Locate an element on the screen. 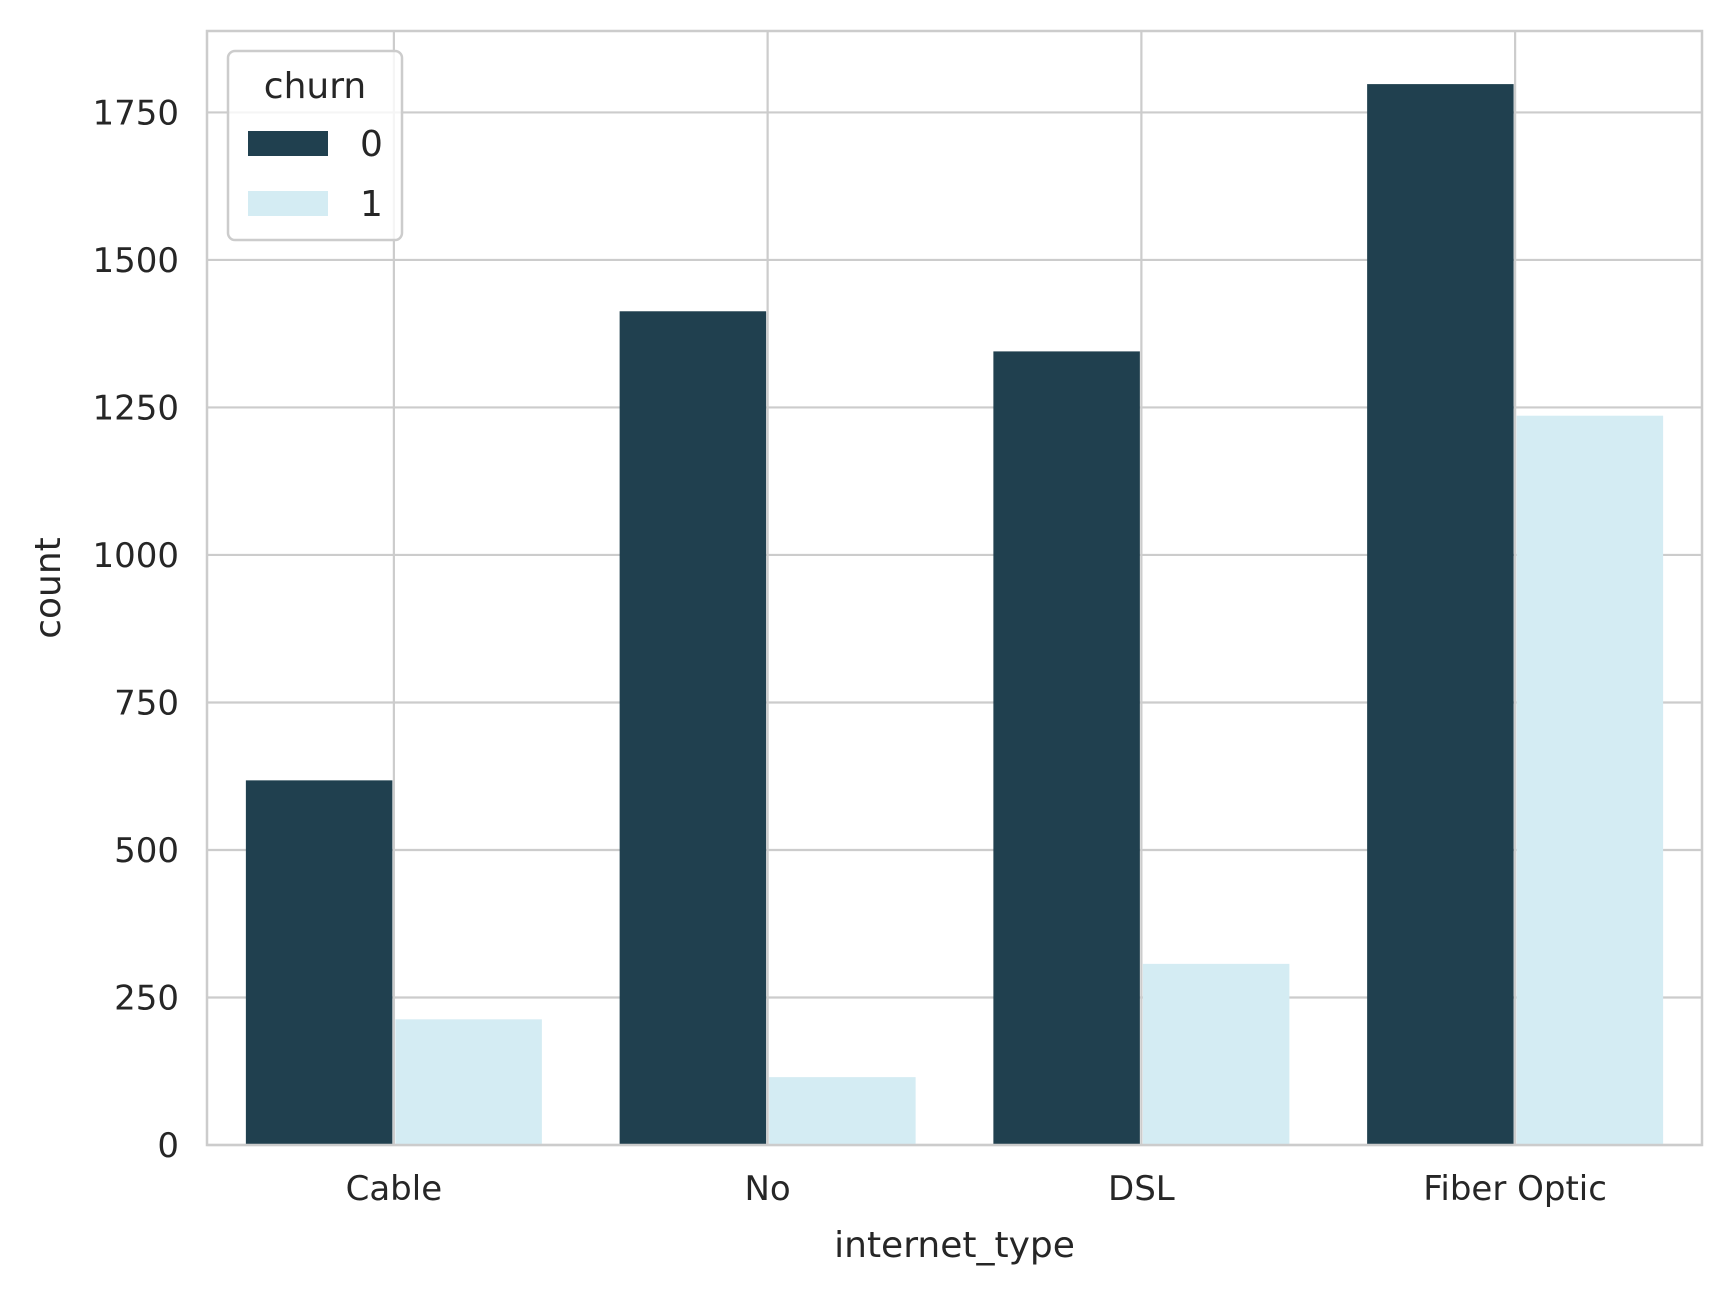 This screenshot has height=1295, width=1724. y-tick-label-5: 1250 is located at coordinates (135, 408).